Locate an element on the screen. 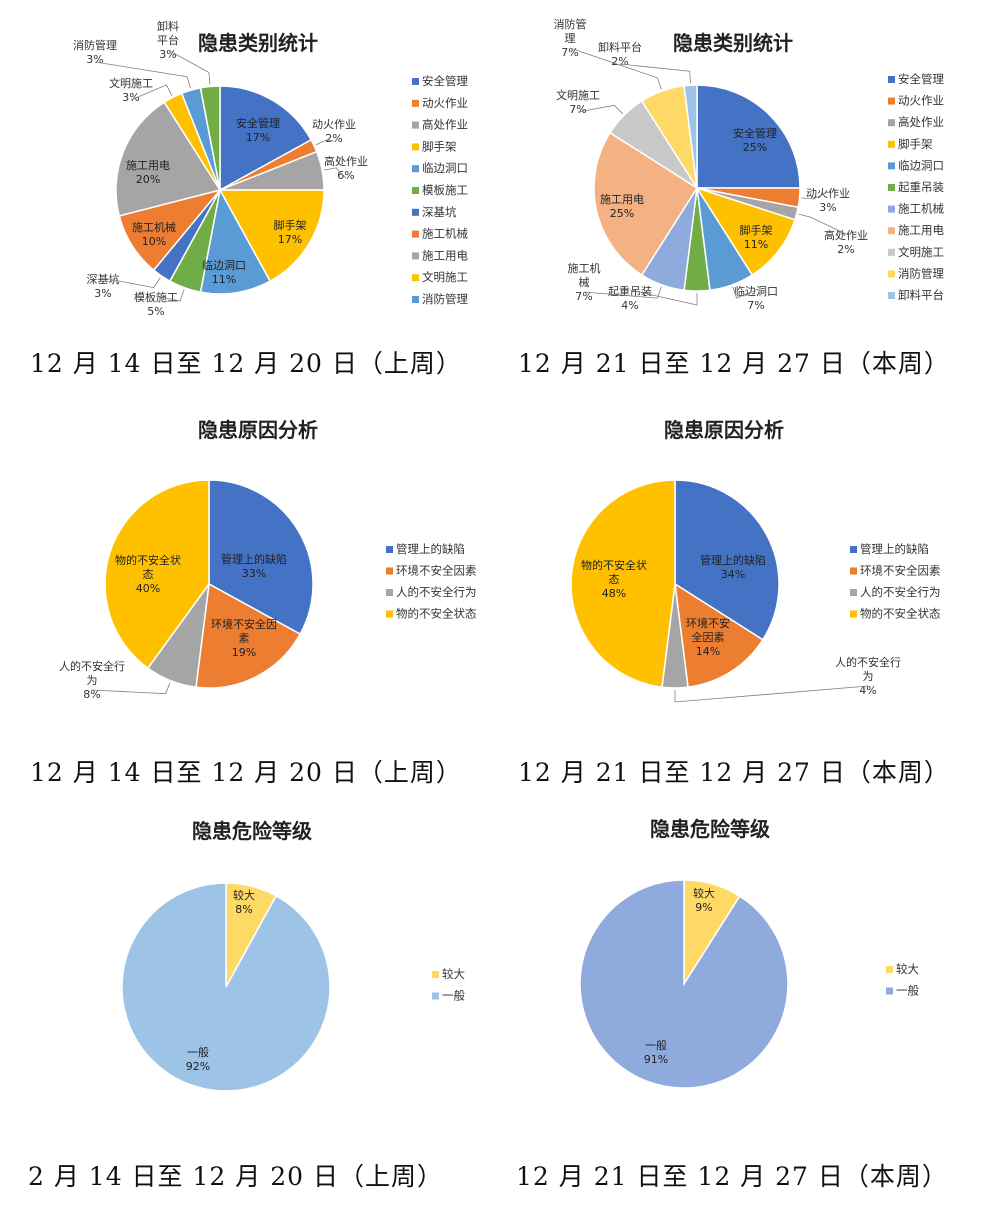 This screenshot has width=1000, height=1230. slice-value-label: 2% is located at coordinates (619, 61).